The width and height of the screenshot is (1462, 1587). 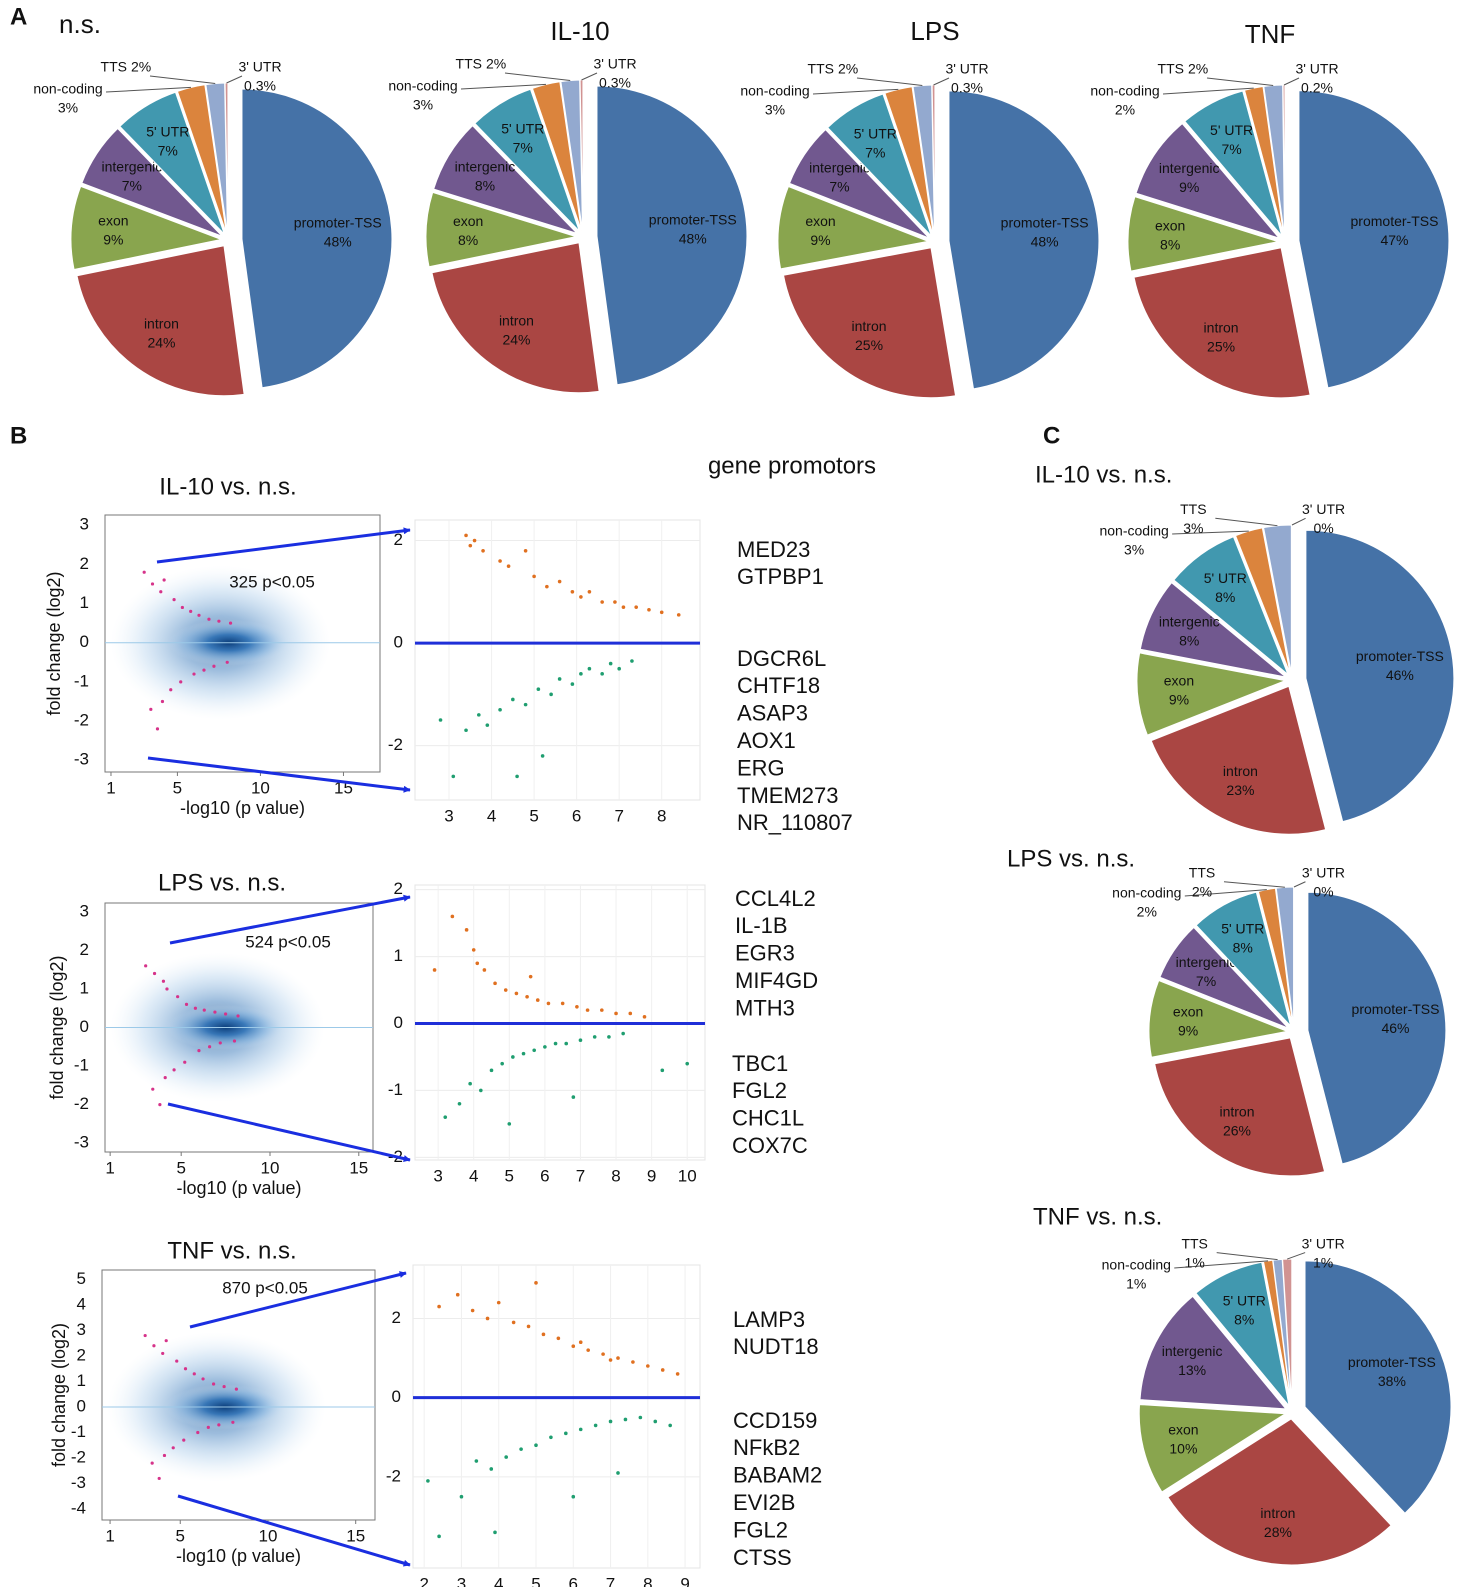 I want to click on x-tick-label: 8, so click(x=661, y=815).